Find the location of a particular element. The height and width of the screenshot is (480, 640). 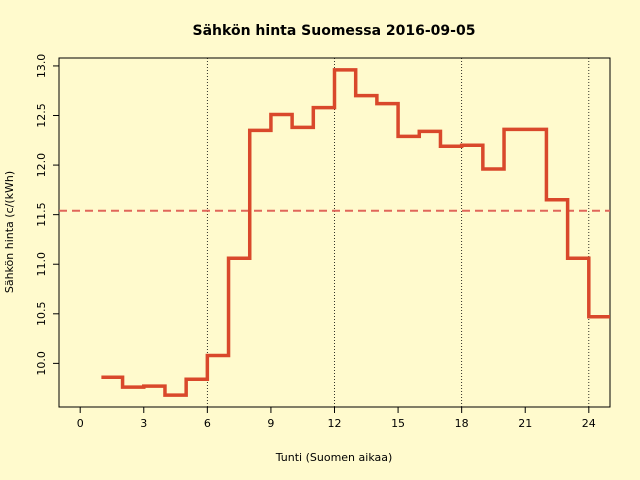

x-tick-label: 12 is located at coordinates (335, 423).